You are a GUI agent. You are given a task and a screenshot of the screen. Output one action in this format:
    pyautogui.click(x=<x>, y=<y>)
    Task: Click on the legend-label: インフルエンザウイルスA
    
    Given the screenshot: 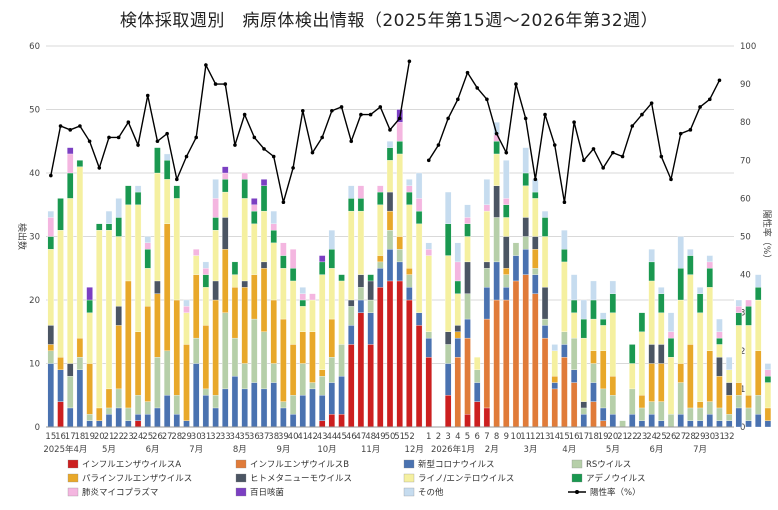 What is the action you would take?
    pyautogui.click(x=131, y=465)
    